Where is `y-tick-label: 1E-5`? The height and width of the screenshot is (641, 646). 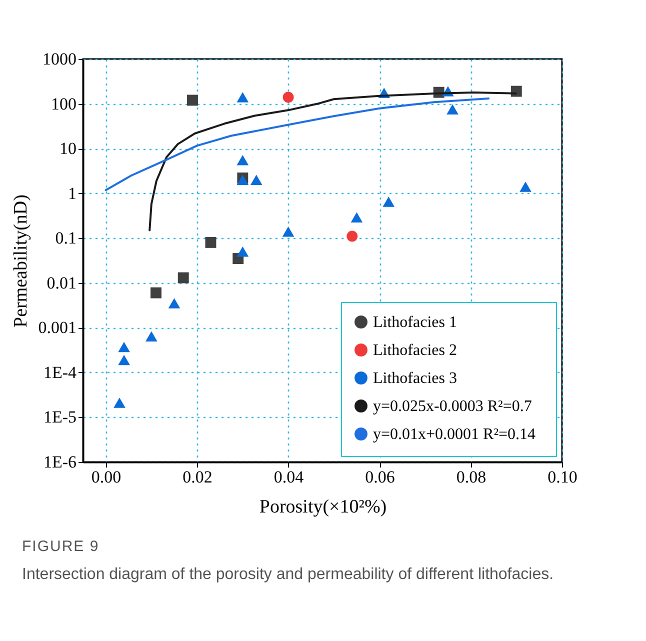
y-tick-label: 1E-5 is located at coordinates (59, 417).